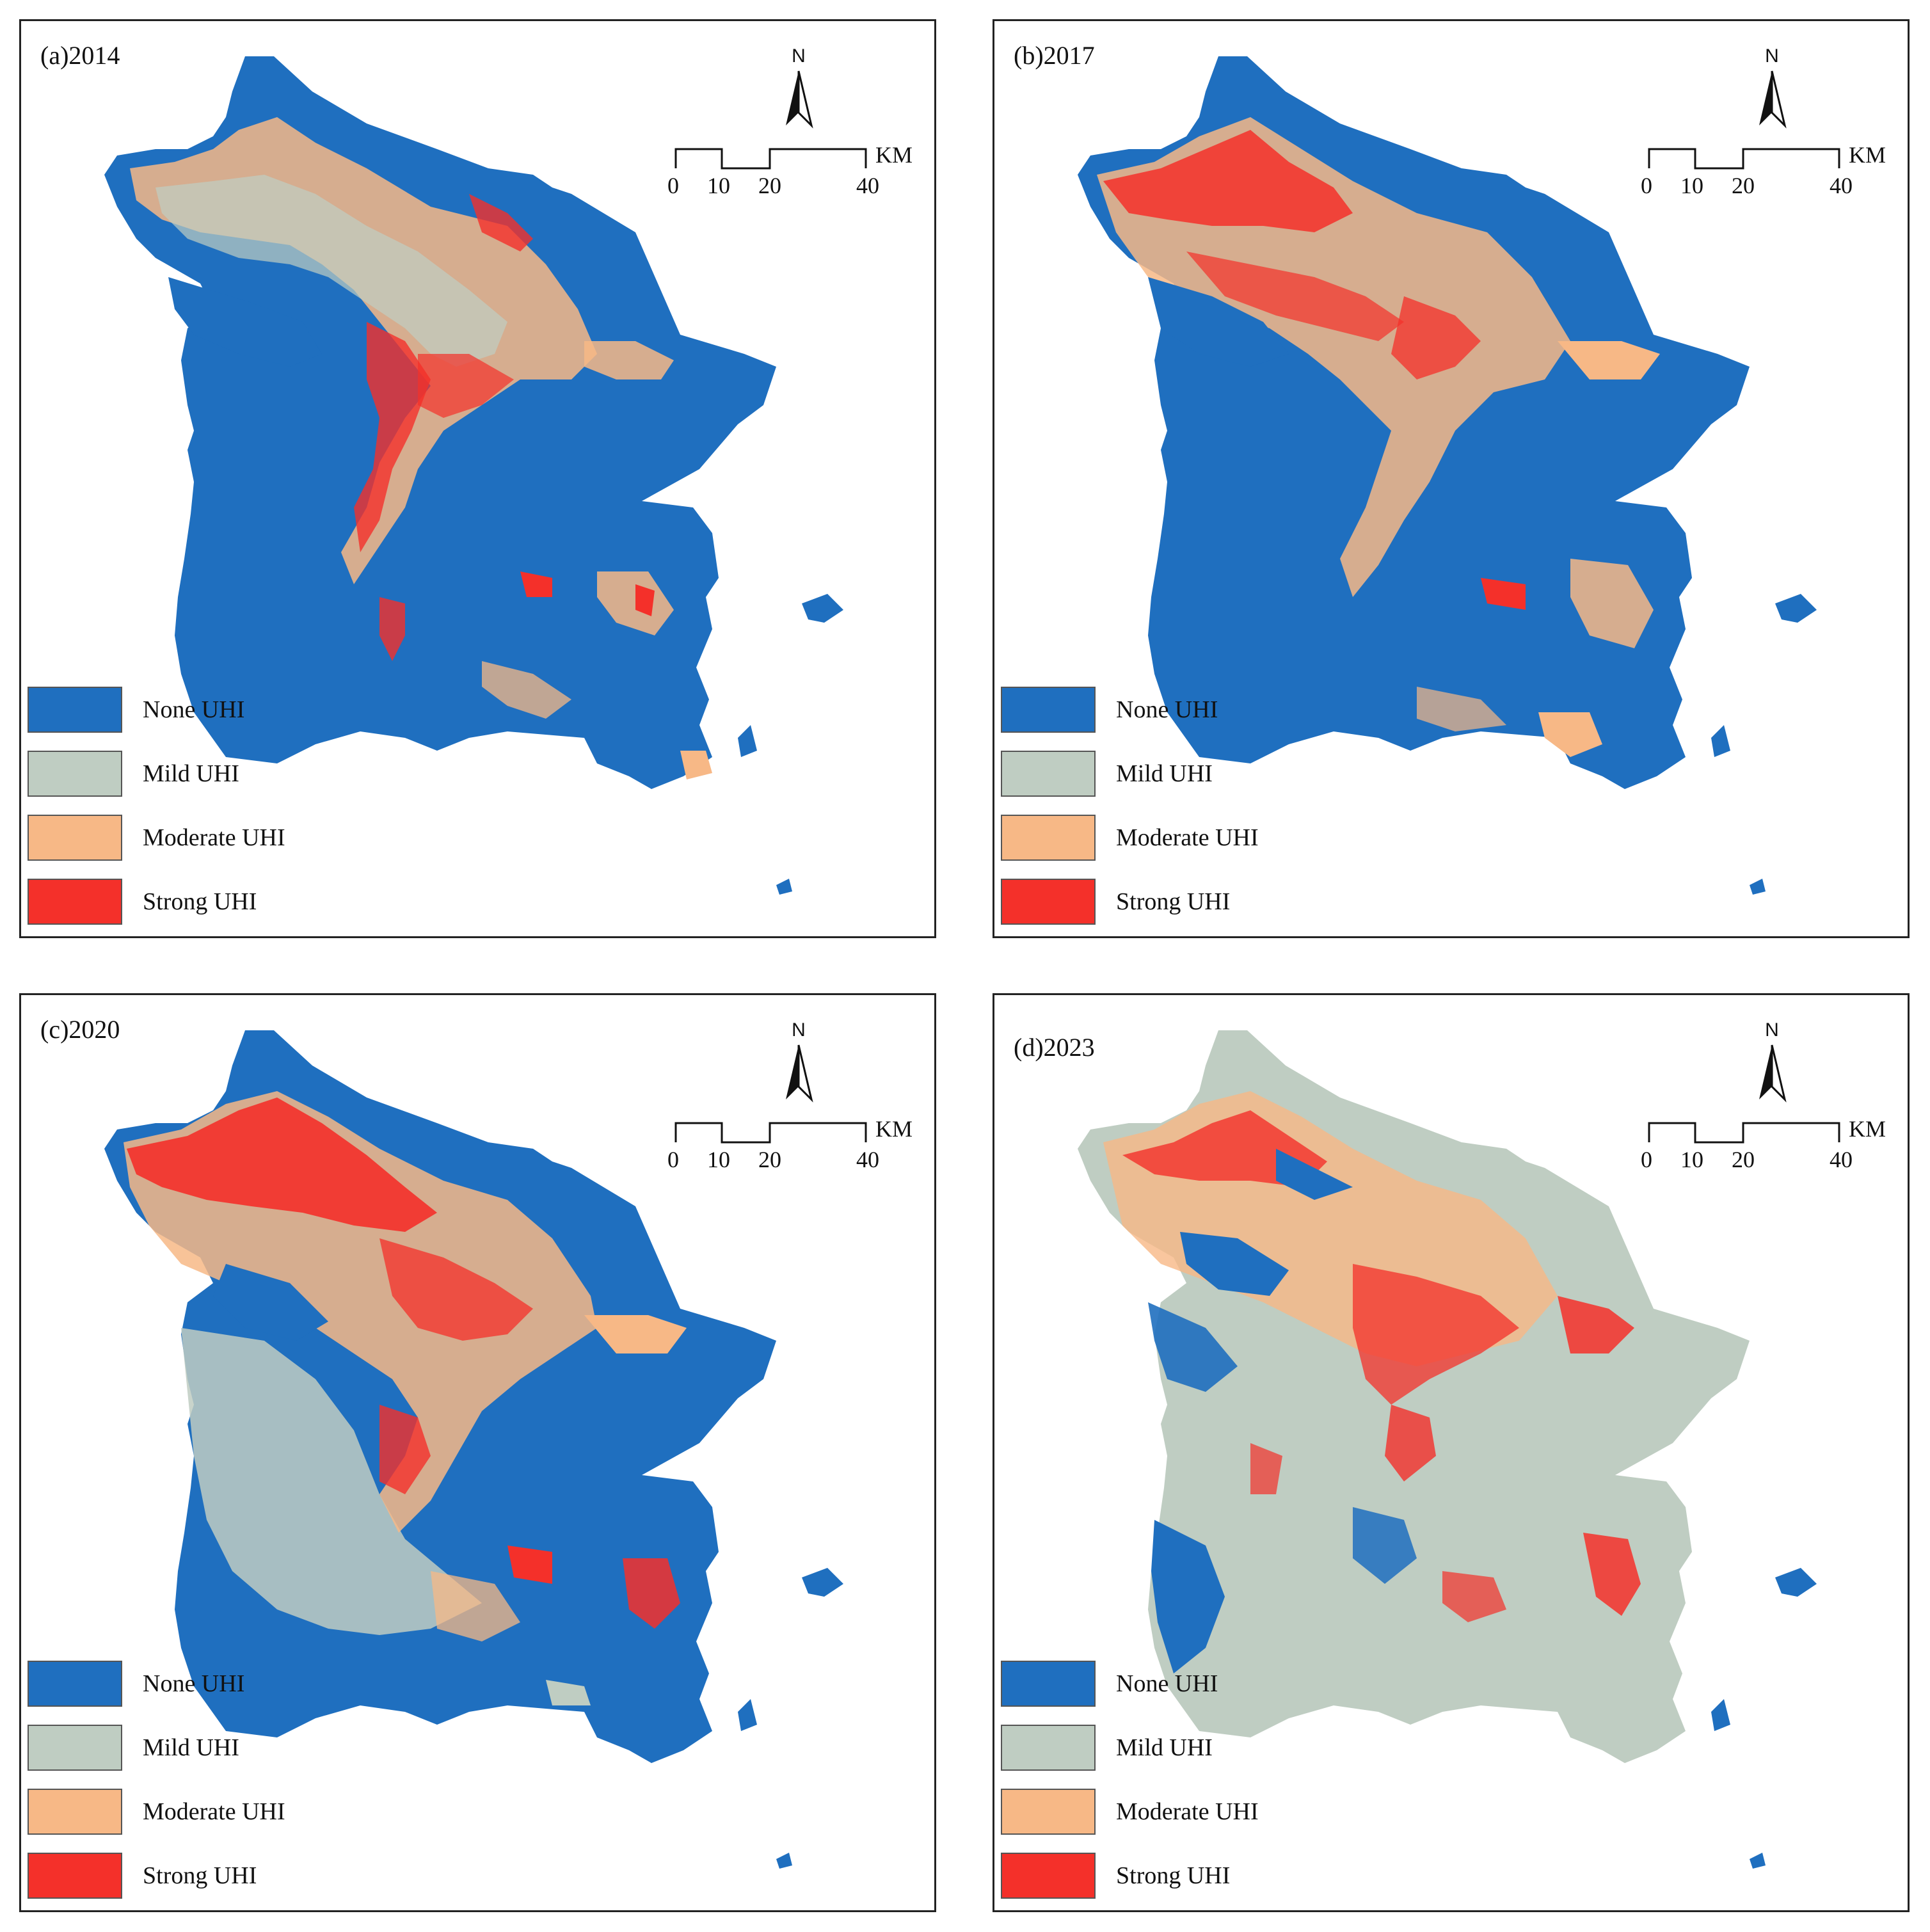 This screenshot has width=1930, height=1932. What do you see at coordinates (80, 1029) in the screenshot?
I see `panel-title: (c)2020` at bounding box center [80, 1029].